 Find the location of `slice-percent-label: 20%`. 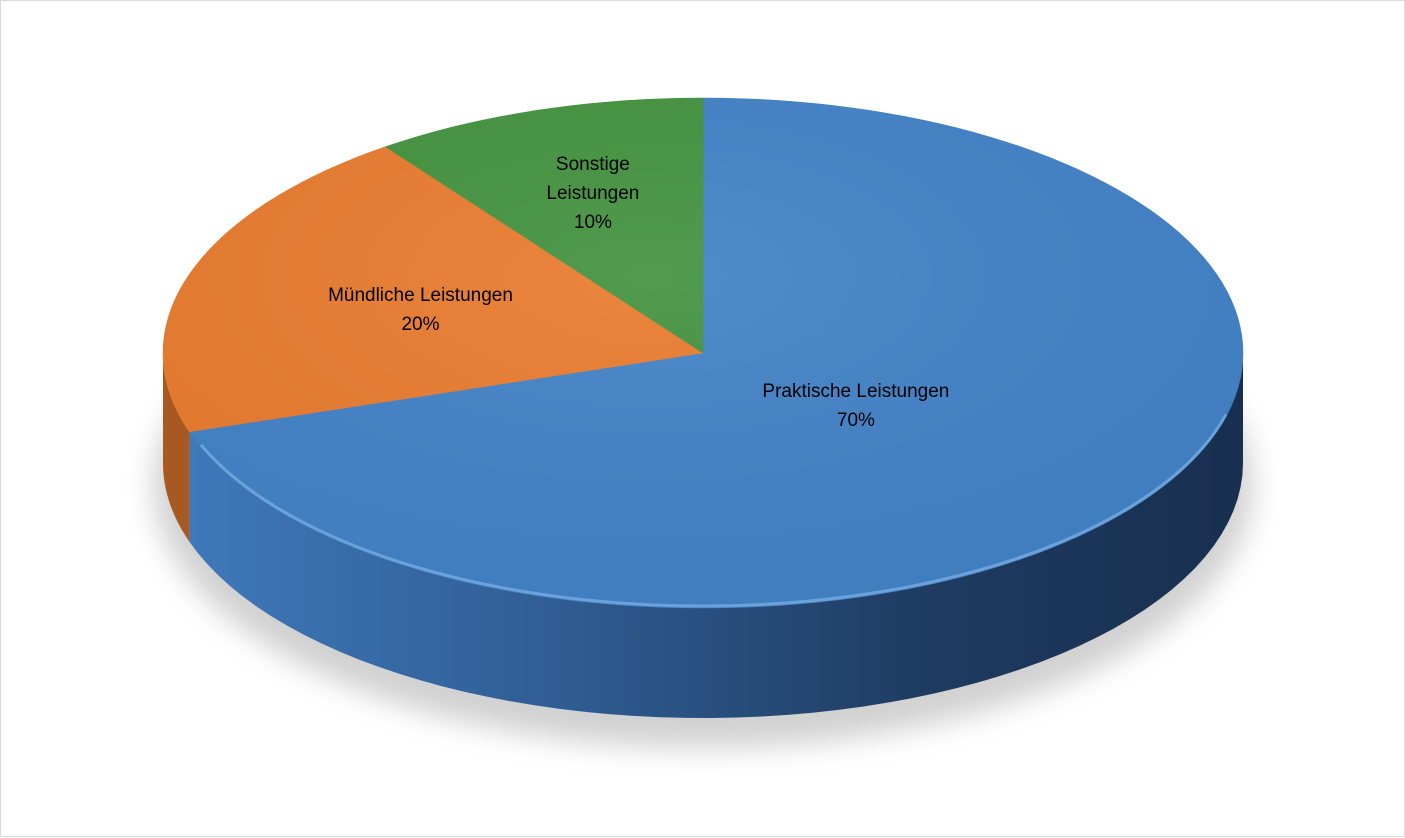

slice-percent-label: 20% is located at coordinates (420, 324).